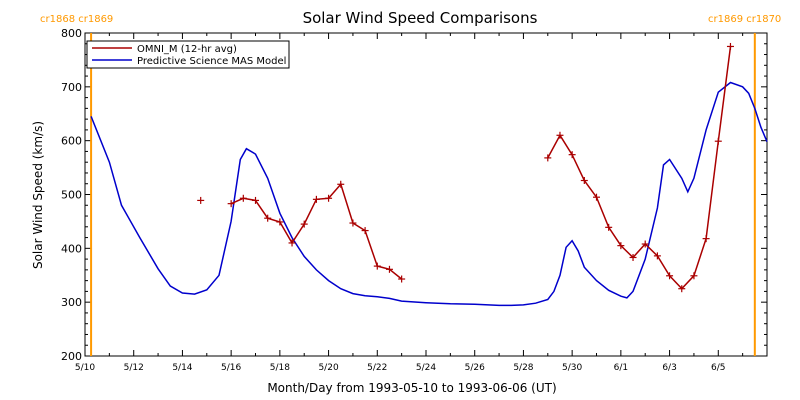 The width and height of the screenshot is (800, 400). I want to click on x-tick-label: 5/22, so click(377, 368).